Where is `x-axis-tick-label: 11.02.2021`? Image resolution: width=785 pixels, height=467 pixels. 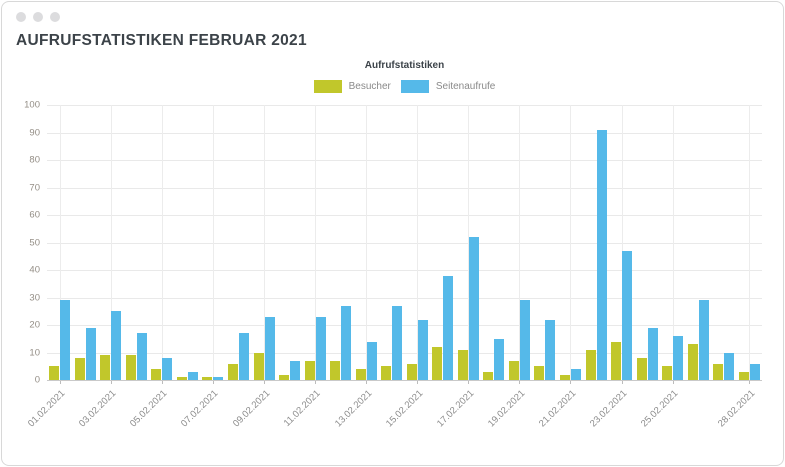 x-axis-tick-label: 11.02.2021 is located at coordinates (302, 408).